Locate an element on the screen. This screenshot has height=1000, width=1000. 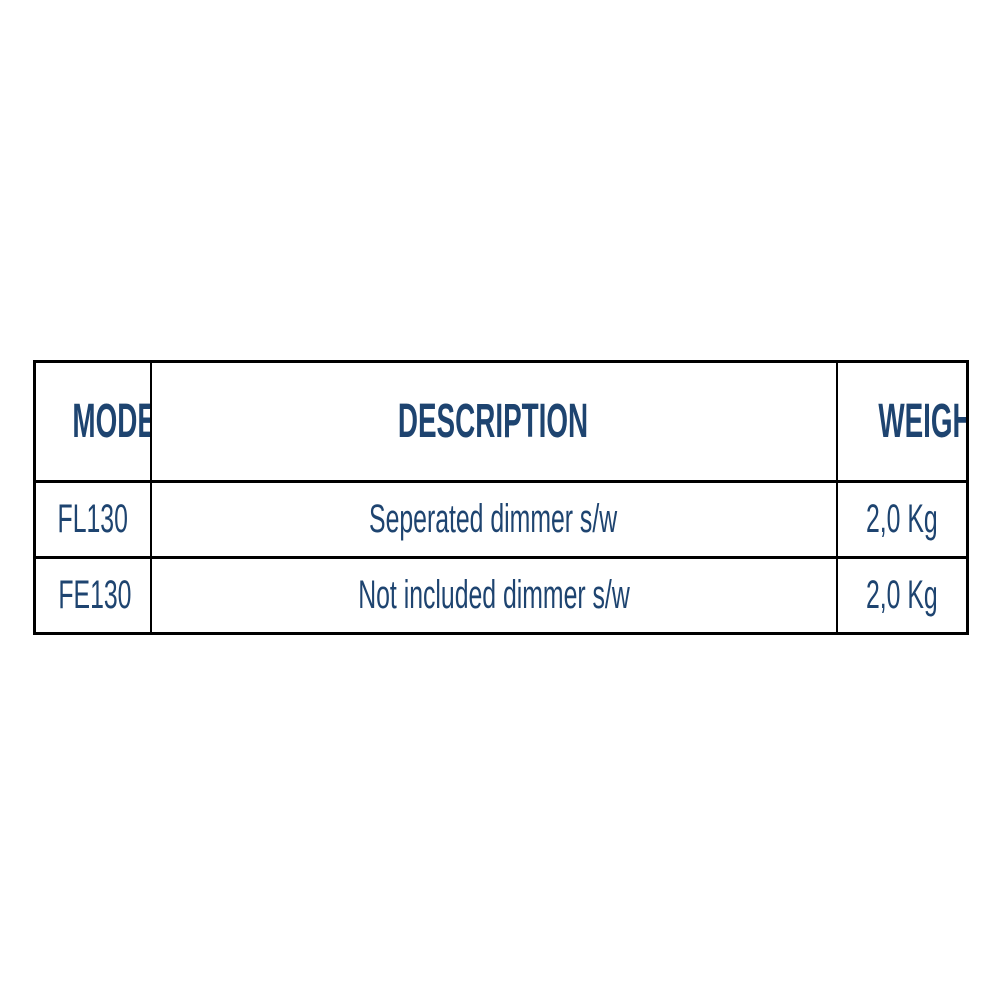
cell-model: FL130 is located at coordinates (92, 519).